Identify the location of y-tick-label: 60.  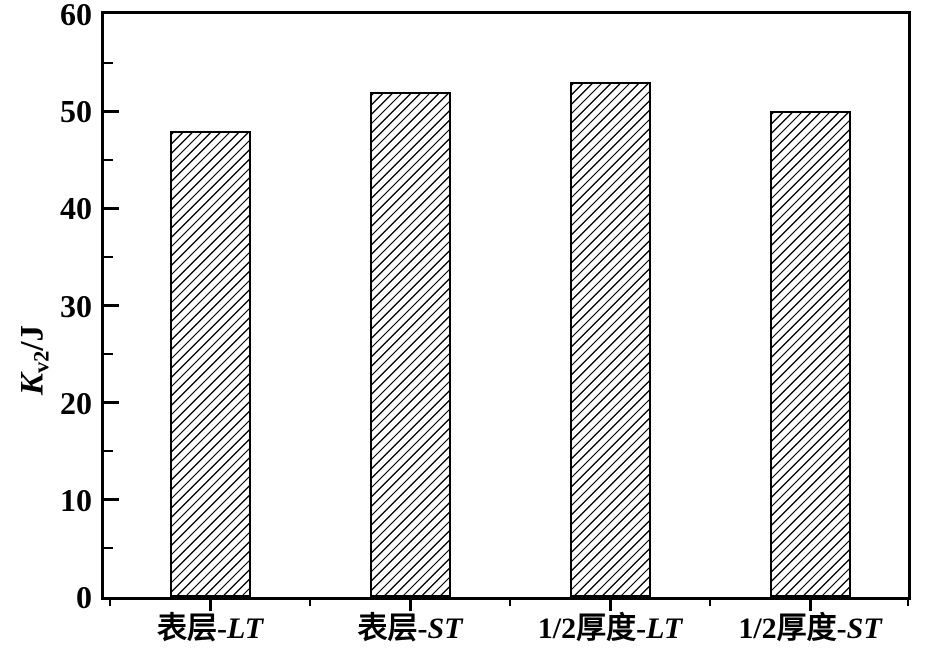
(76, 16).